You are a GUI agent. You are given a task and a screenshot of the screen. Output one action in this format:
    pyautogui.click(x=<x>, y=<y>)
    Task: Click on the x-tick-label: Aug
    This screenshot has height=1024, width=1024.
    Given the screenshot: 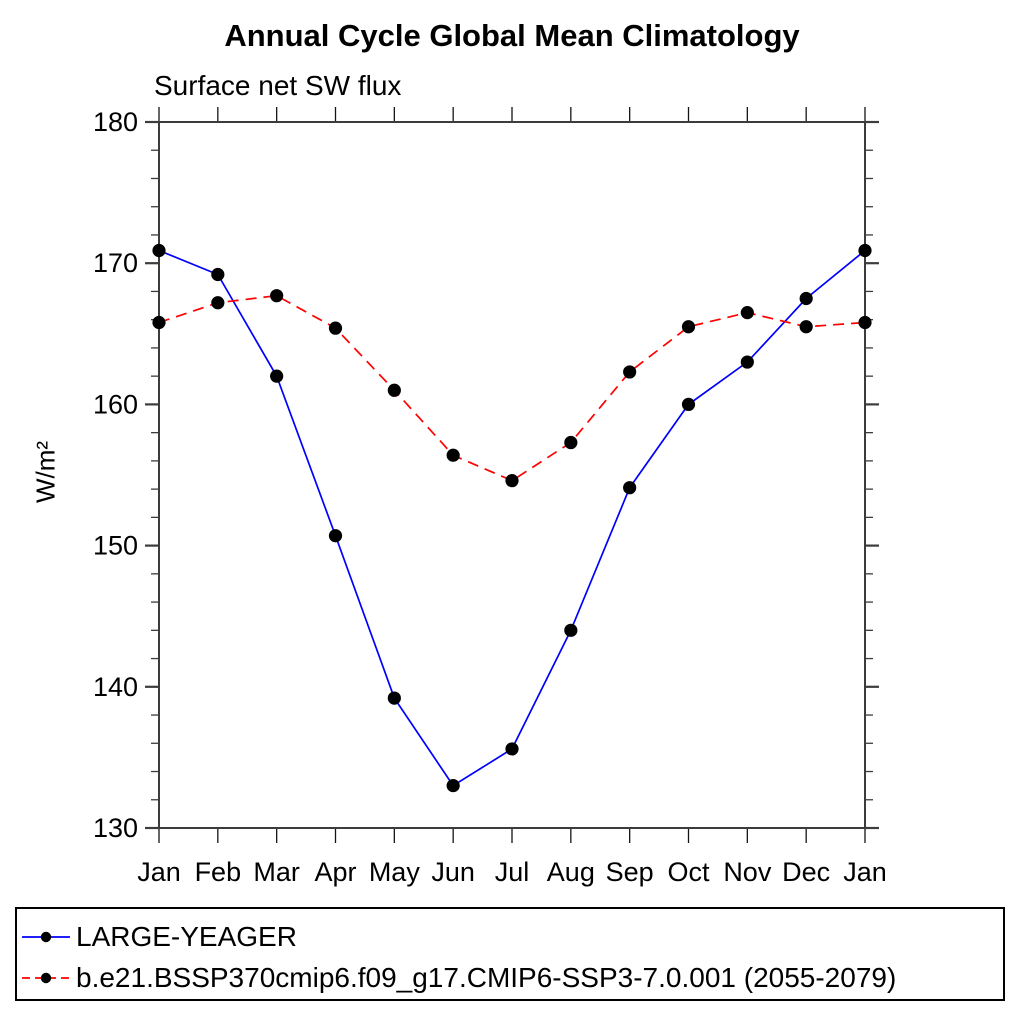 What is the action you would take?
    pyautogui.click(x=571, y=872)
    